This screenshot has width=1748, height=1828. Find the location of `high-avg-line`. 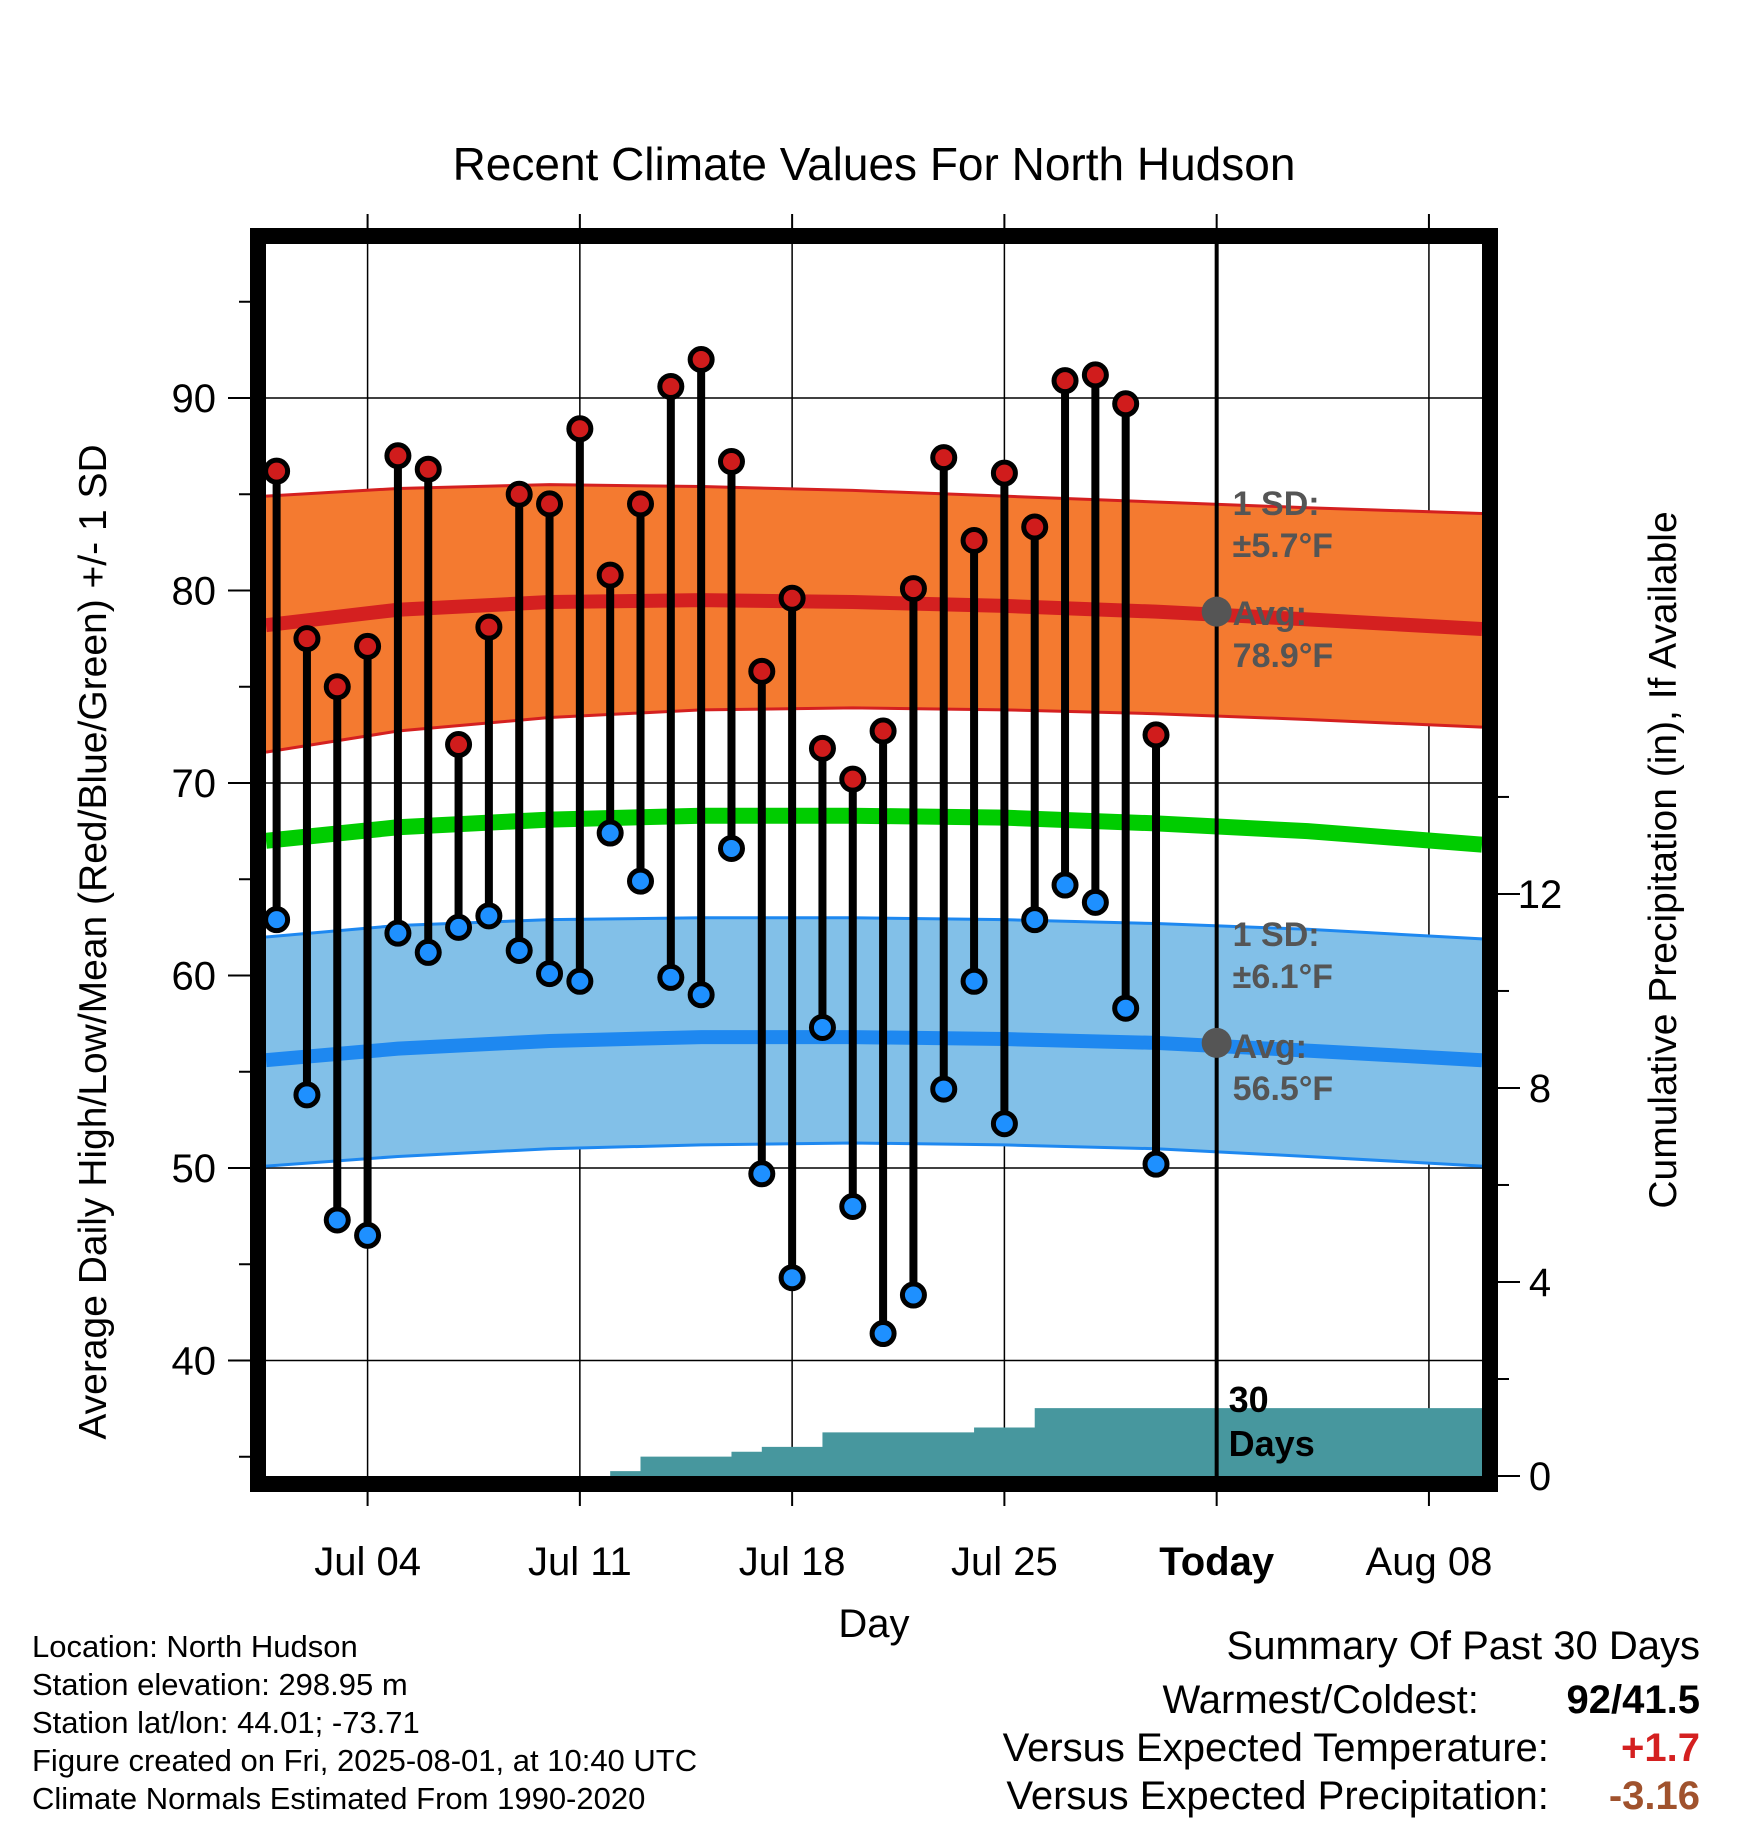

high-avg-line is located at coordinates (874, 614).